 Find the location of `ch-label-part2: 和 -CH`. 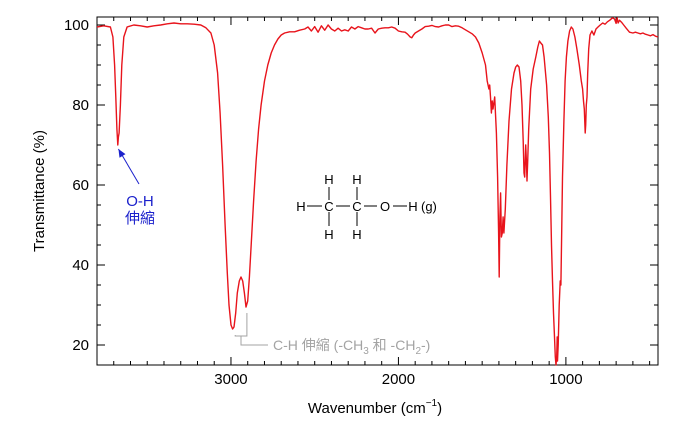

ch-label-part2: 和 -CH is located at coordinates (392, 345).